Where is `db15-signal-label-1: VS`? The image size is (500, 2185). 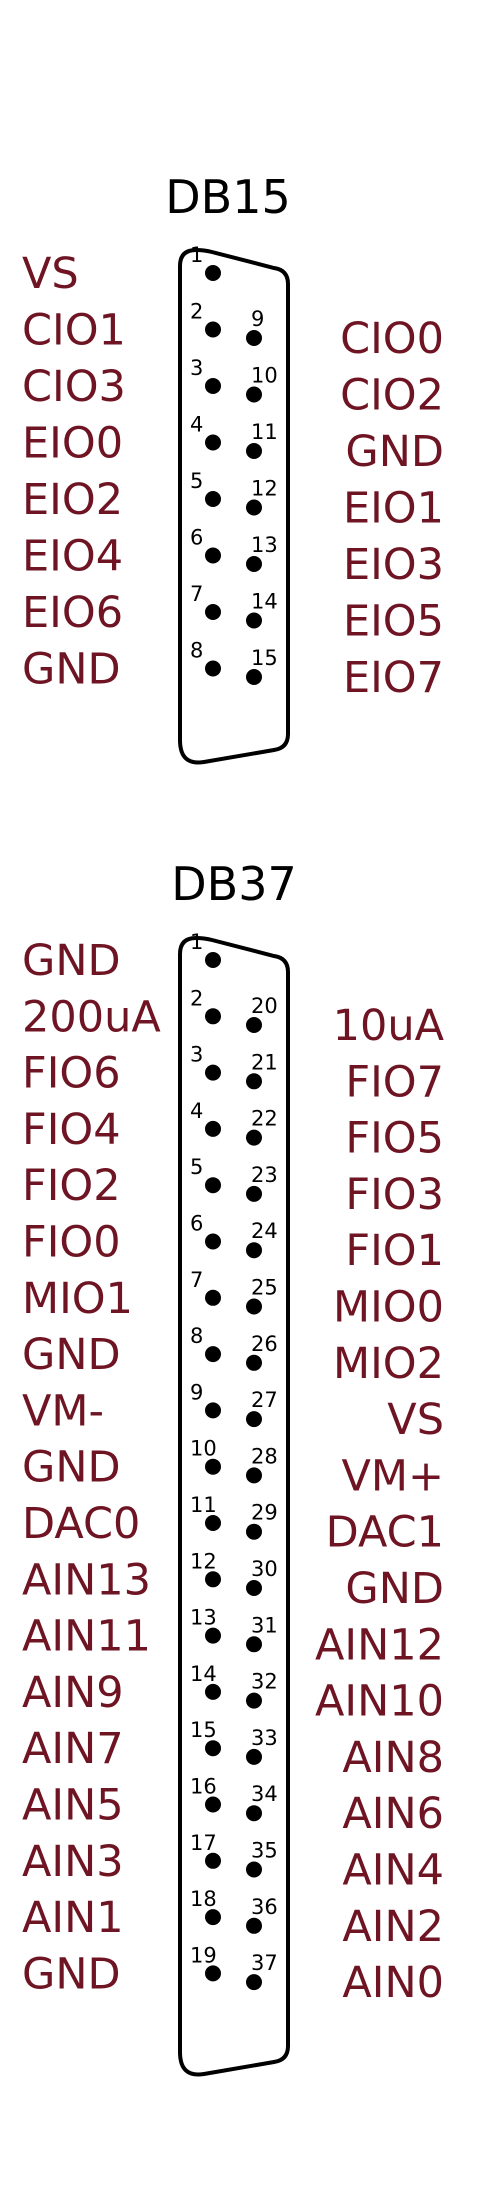
db15-signal-label-1: VS is located at coordinates (50, 274).